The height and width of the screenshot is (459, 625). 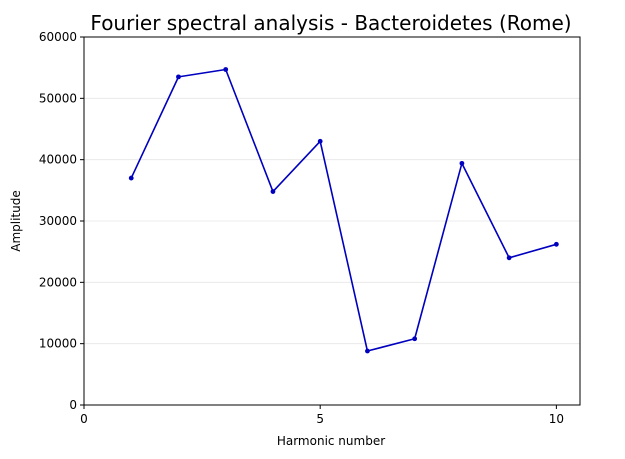 I want to click on x-tick-label: 10, so click(x=556, y=419).